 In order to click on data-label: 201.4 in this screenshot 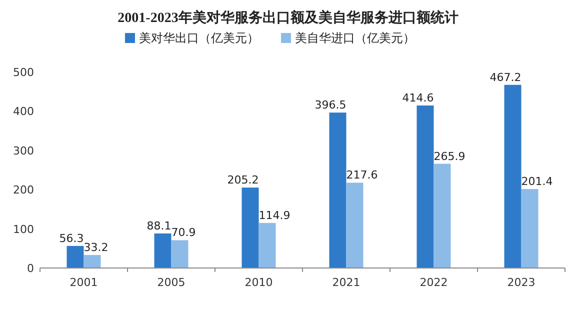, I will do `click(537, 181)`.